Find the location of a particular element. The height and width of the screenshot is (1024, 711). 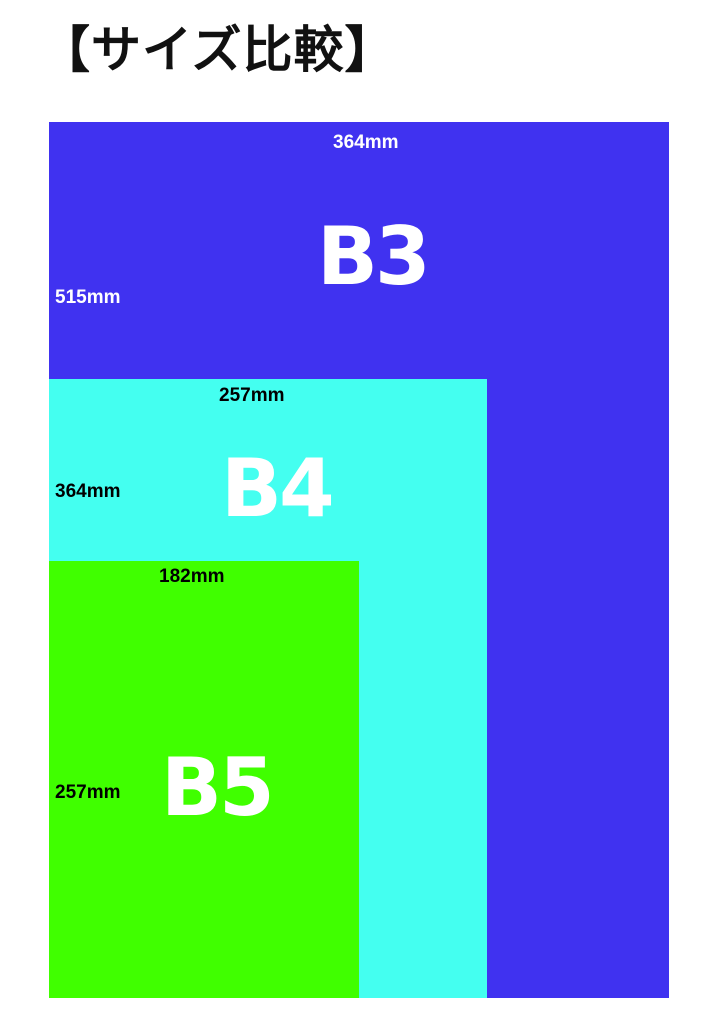

b5-height-label: 257mm is located at coordinates (88, 792).